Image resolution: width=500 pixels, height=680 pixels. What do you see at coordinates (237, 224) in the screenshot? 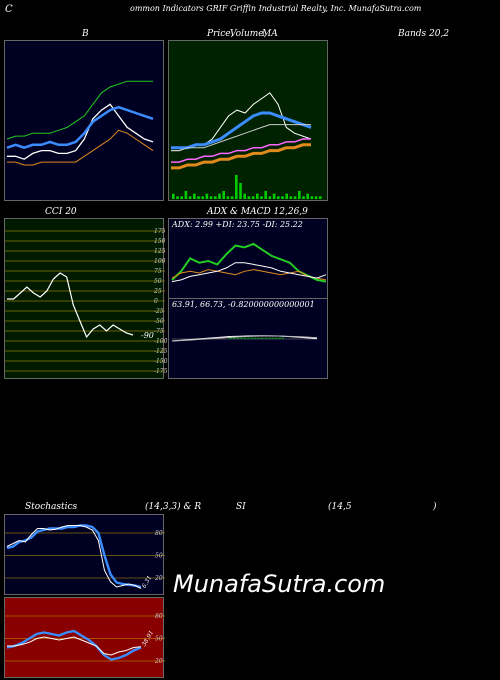
I see `adx-readout: ADX: 2.99 +DI: 23.75 -DI: 25.22` at bounding box center [237, 224].